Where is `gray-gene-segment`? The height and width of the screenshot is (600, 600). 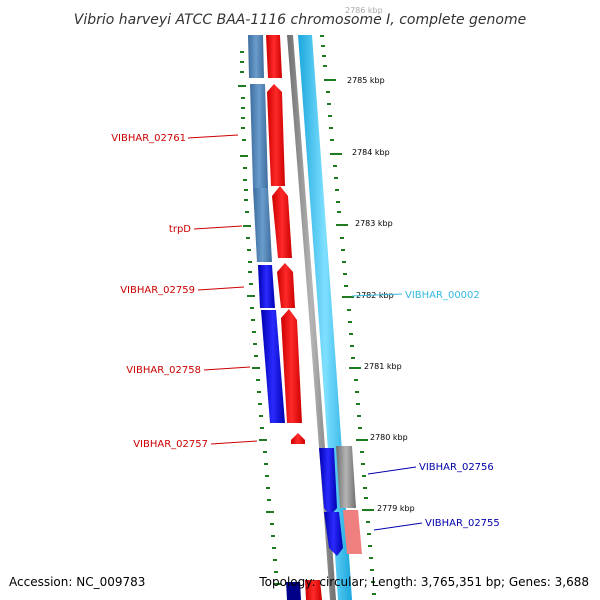
gray-gene-segment is located at coordinates (346, 477).